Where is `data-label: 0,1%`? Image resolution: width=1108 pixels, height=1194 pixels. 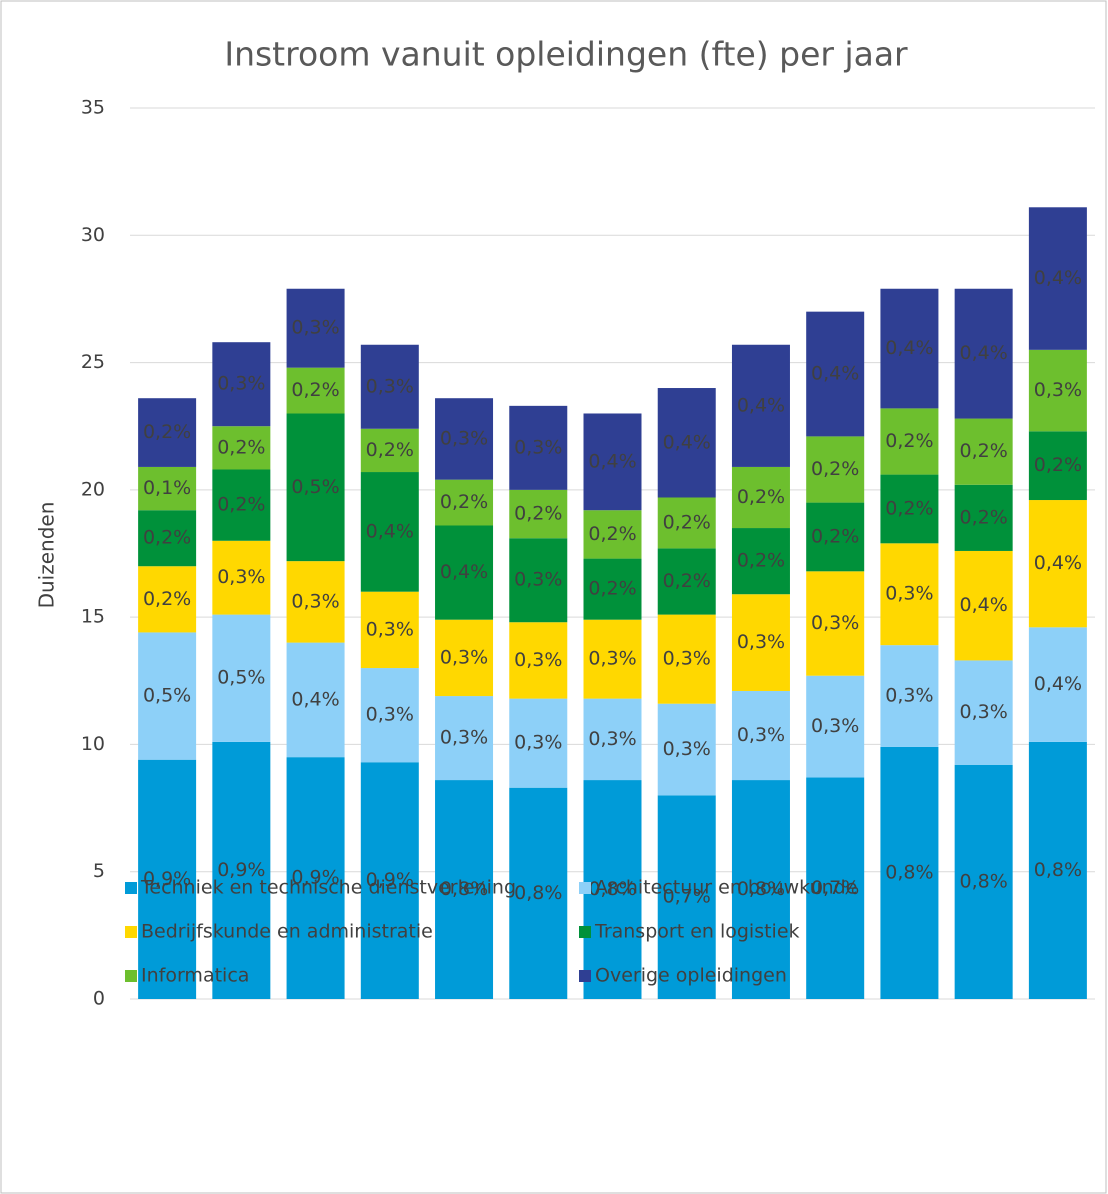
data-label: 0,1% is located at coordinates (167, 488).